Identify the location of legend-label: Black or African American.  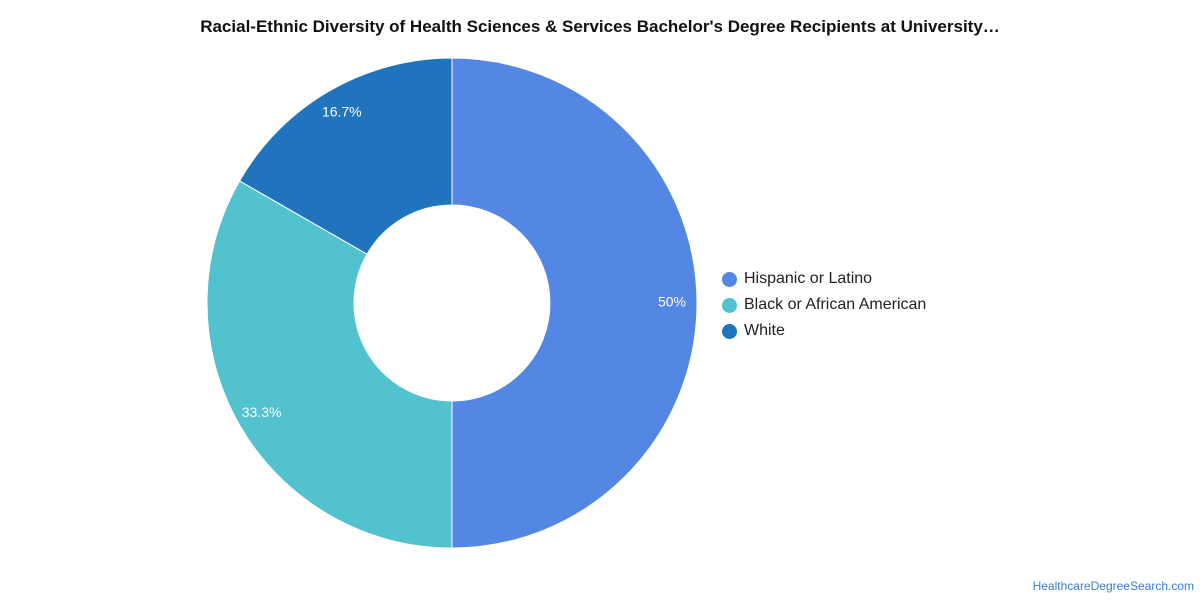
(835, 304).